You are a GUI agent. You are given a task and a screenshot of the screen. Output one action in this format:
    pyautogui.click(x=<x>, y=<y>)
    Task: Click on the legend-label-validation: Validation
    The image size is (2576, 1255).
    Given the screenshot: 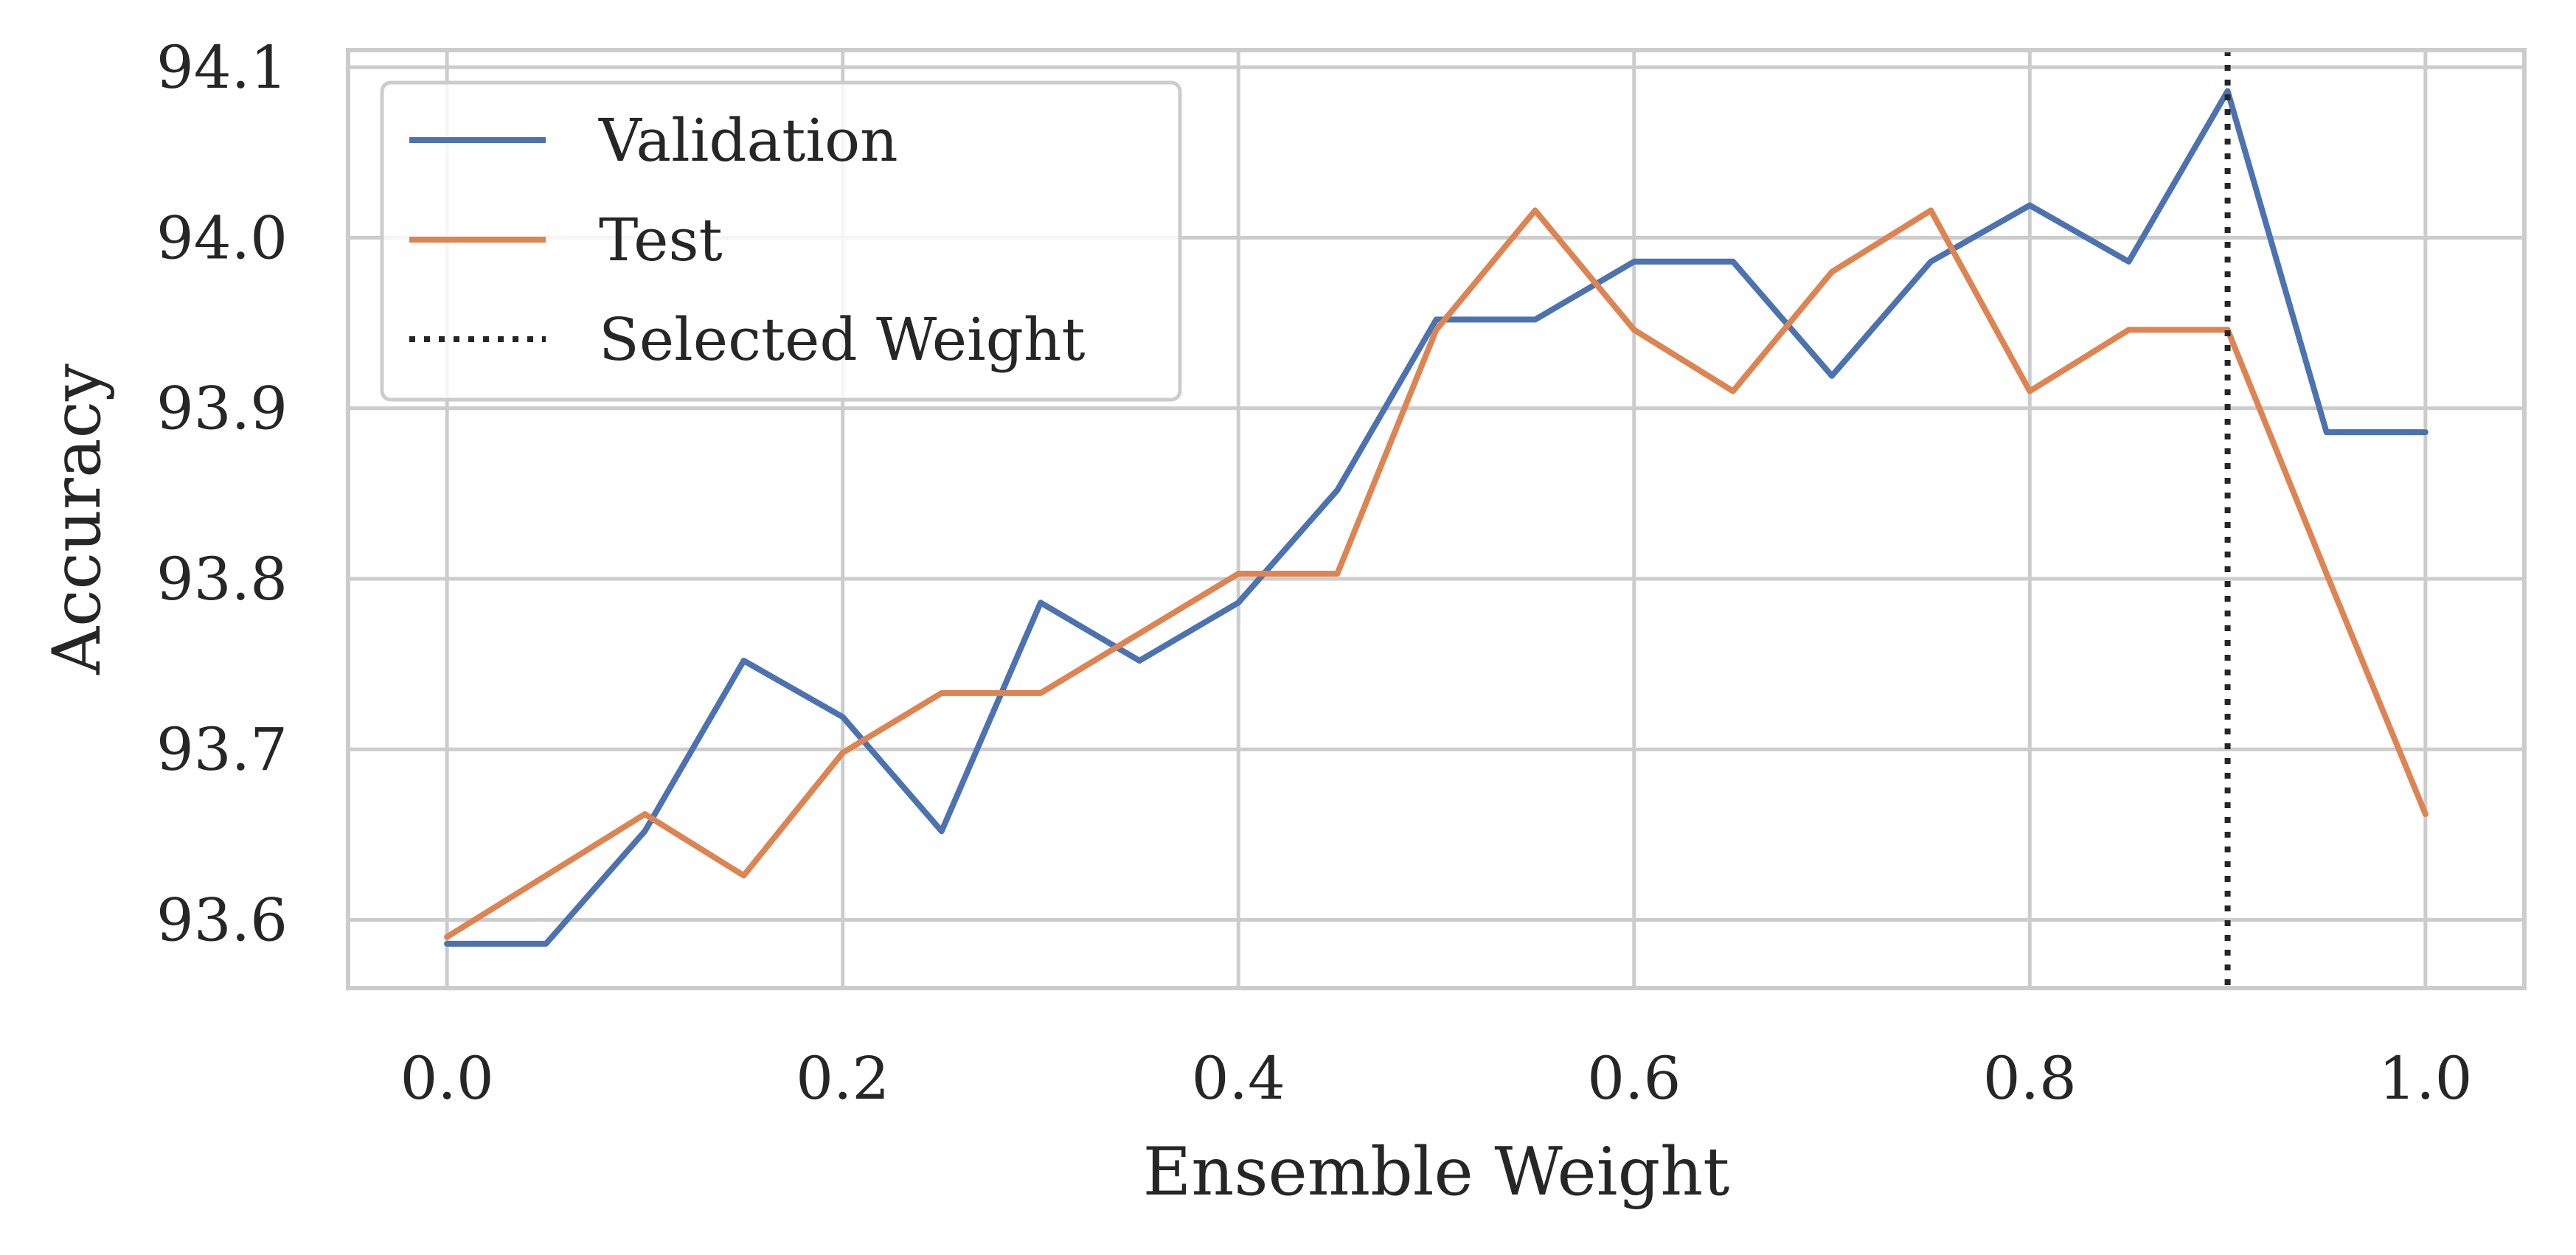 What is the action you would take?
    pyautogui.click(x=748, y=140)
    